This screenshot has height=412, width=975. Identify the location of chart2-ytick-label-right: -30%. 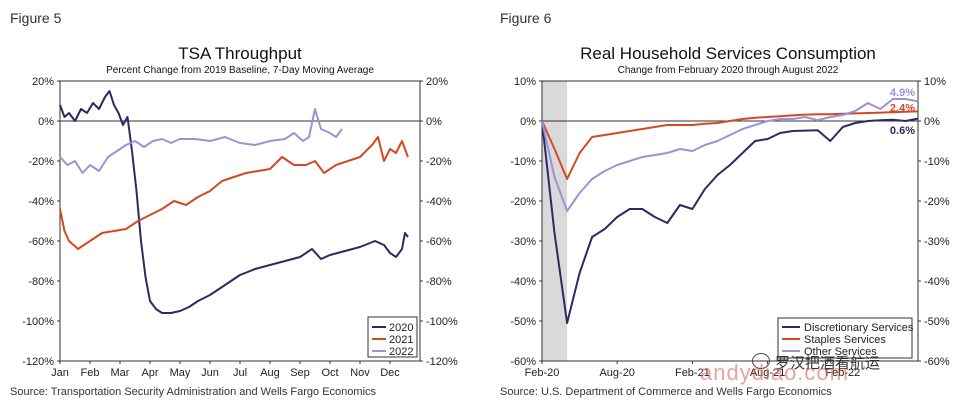
(937, 242).